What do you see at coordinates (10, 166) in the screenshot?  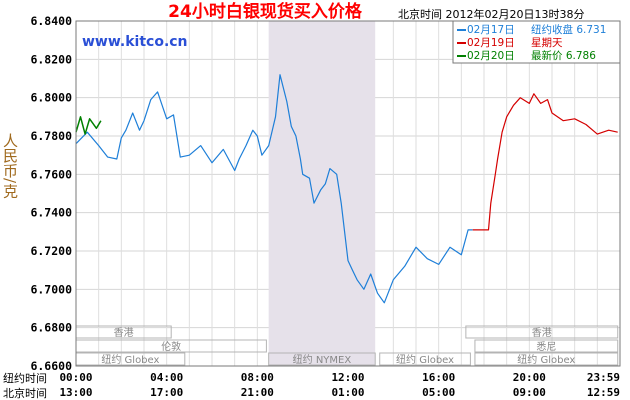 I see `y-axis-label: 人民币/克` at bounding box center [10, 166].